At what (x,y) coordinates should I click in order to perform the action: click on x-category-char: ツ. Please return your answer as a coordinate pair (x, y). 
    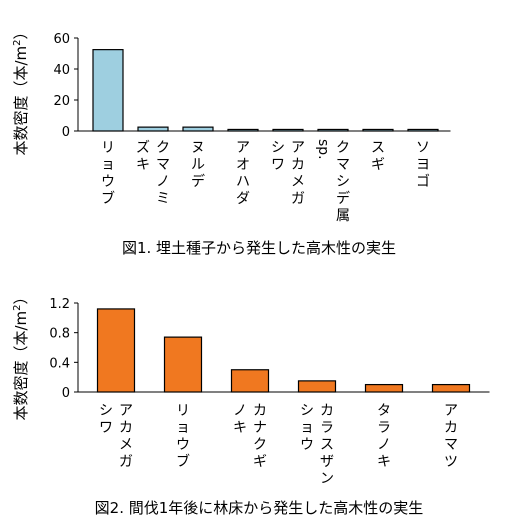
    Looking at the image, I should click on (451, 462).